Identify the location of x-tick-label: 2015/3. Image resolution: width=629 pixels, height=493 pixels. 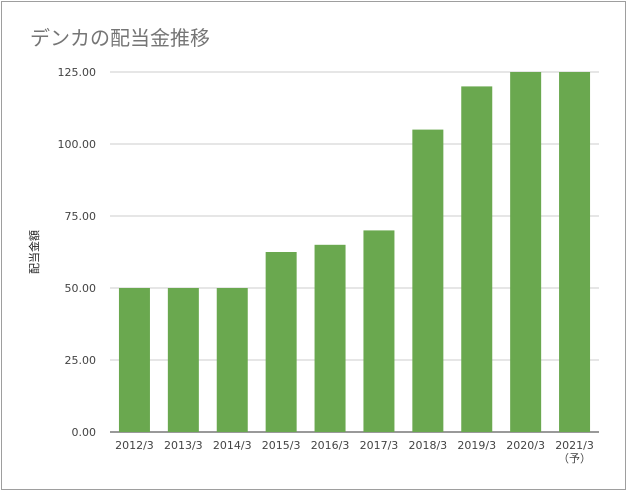
(281, 445).